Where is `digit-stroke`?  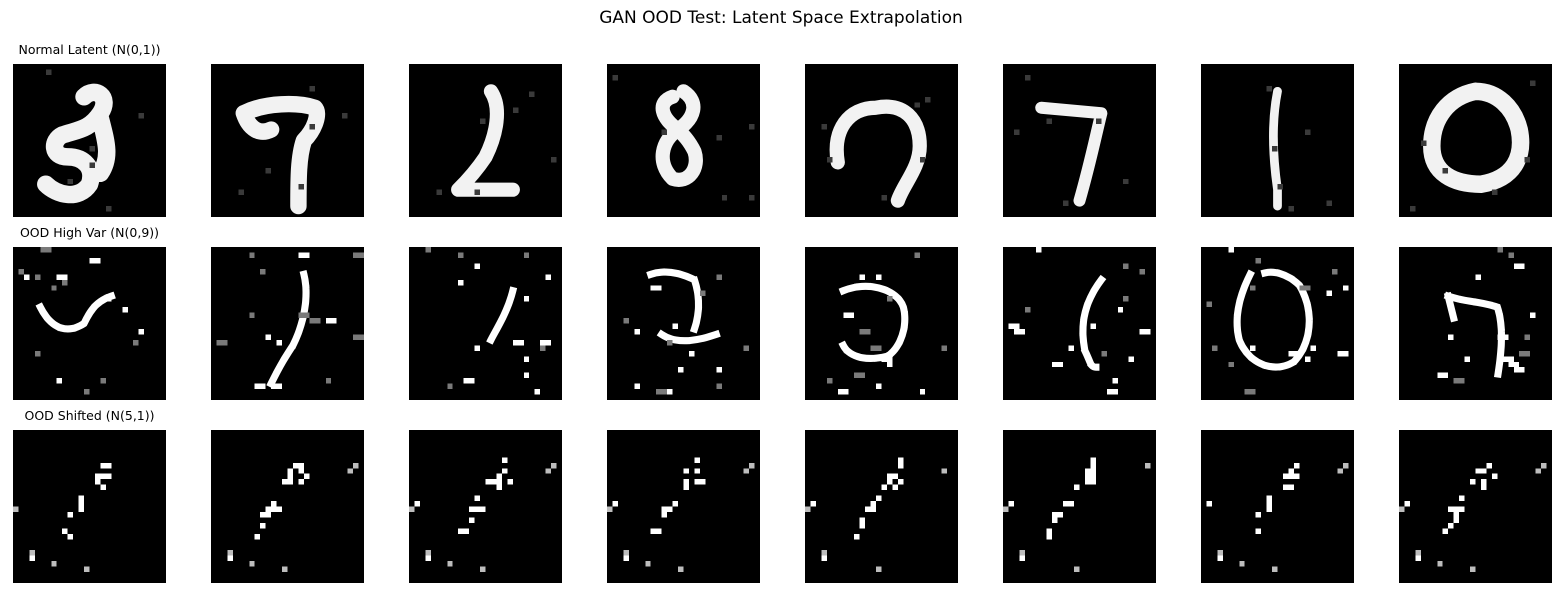 digit-stroke is located at coordinates (679, 135).